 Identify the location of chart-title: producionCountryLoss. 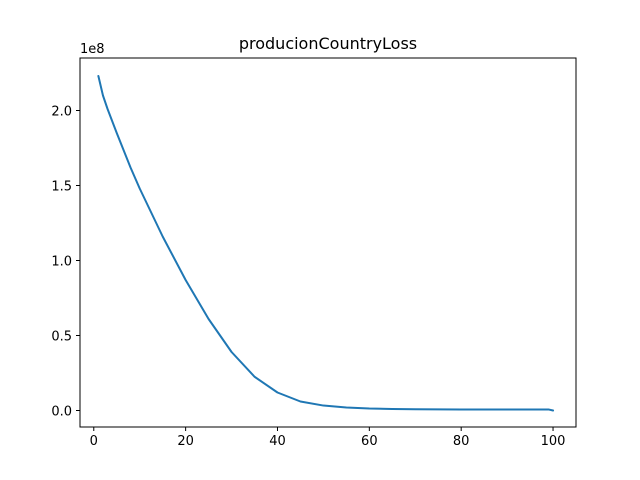
(328, 43).